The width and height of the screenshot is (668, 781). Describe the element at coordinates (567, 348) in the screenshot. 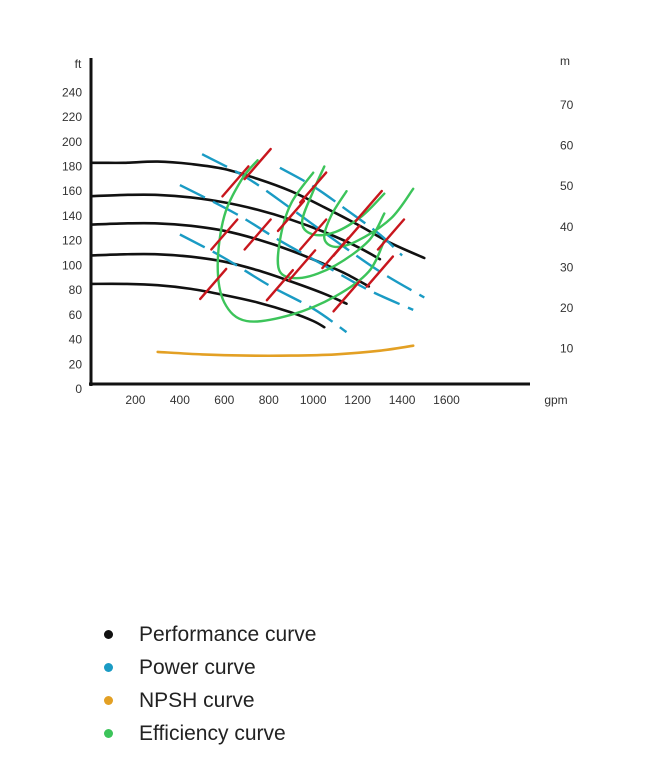

I see `y-right-tick-label: 10` at that location.